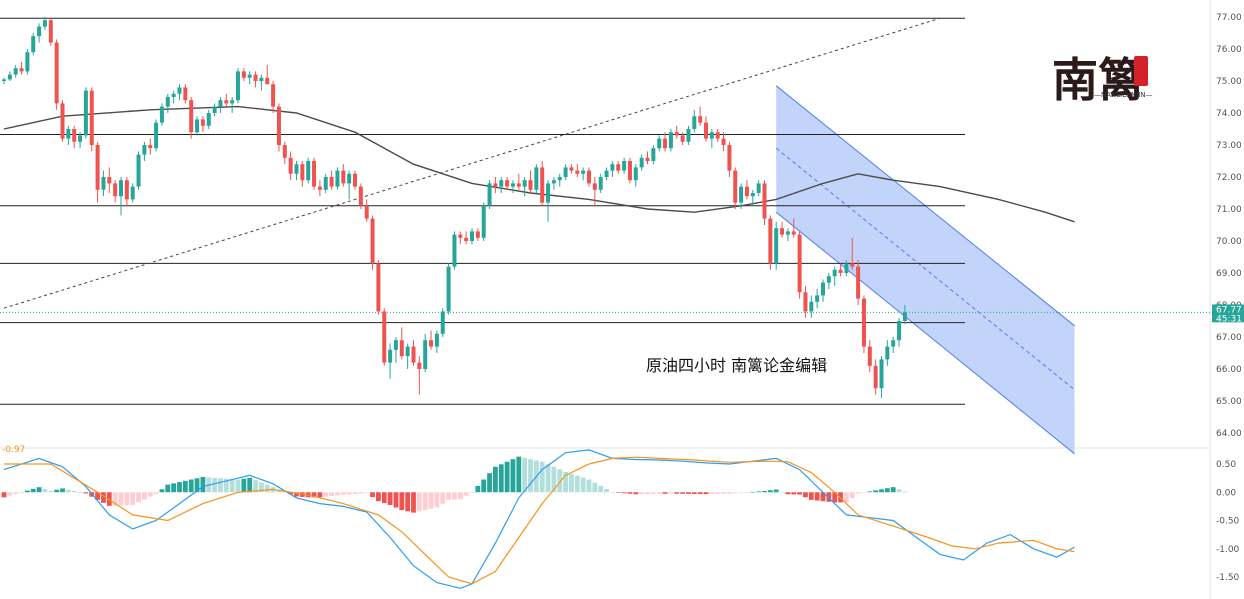  What do you see at coordinates (925, 333) in the screenshot?
I see `channel-lower-line` at bounding box center [925, 333].